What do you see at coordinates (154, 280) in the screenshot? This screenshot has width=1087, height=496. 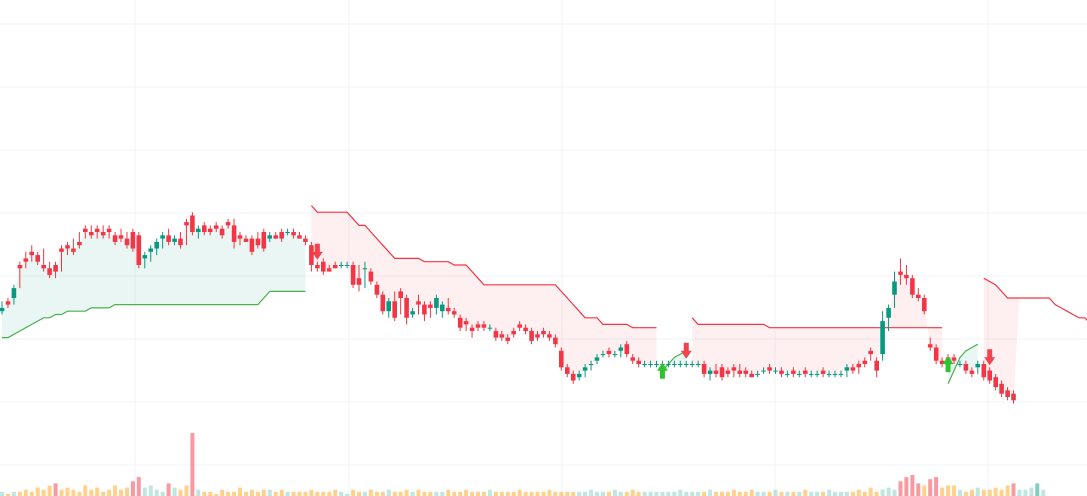 I see `supertrend-up-fill` at bounding box center [154, 280].